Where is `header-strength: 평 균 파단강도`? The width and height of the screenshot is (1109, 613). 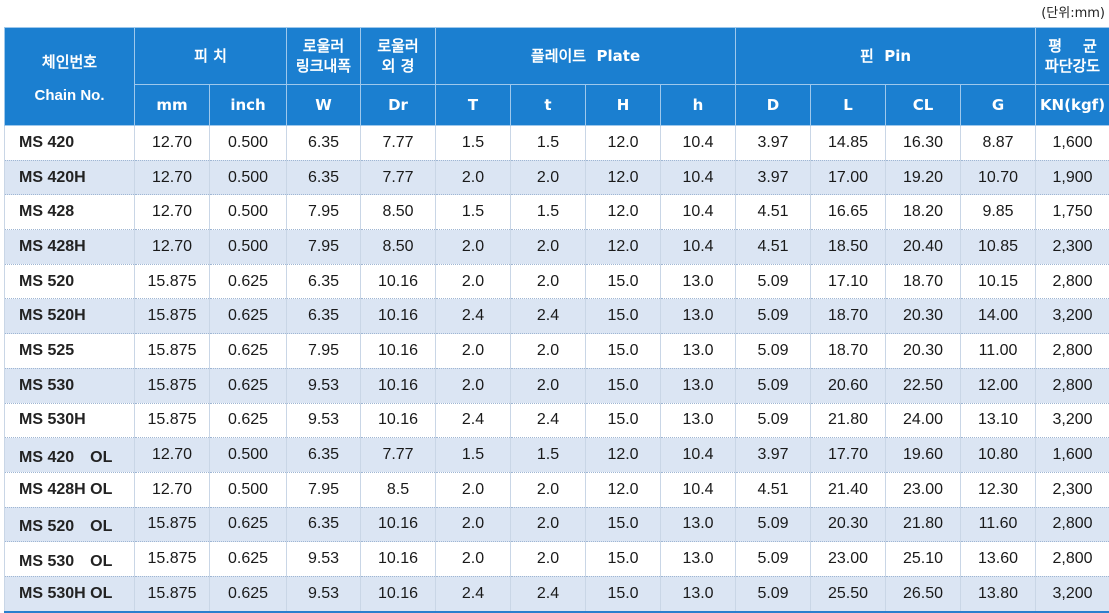
header-strength: 평 균 파단강도 is located at coordinates (1072, 56).